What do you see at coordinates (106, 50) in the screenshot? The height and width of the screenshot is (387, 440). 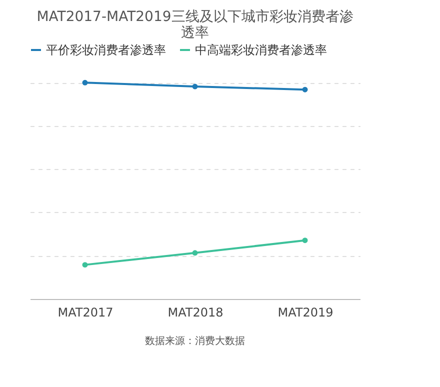 I see `legend-label: 平价彩妆消费者渗透率` at bounding box center [106, 50].